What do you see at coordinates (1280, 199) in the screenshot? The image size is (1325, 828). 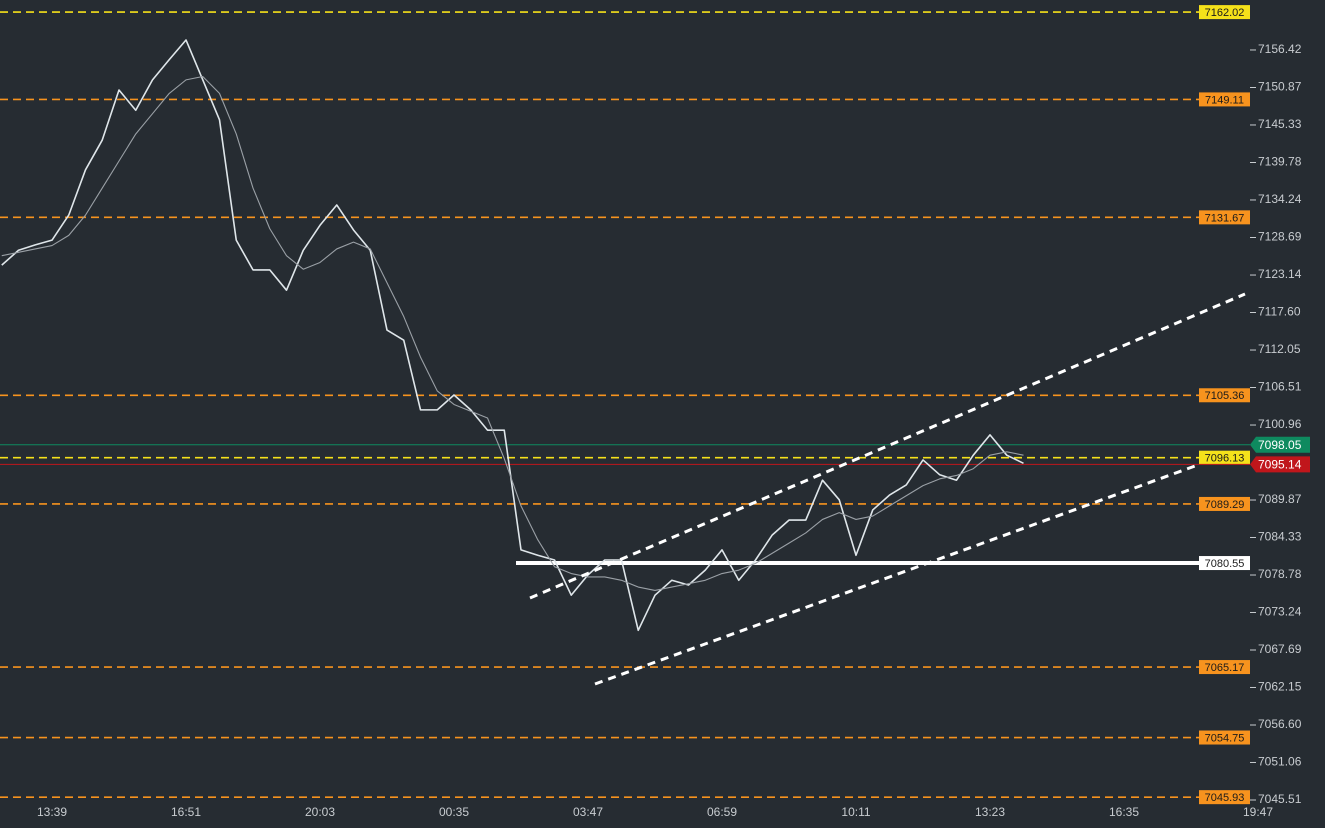 I see `y-tick-label: 7134.24` at bounding box center [1280, 199].